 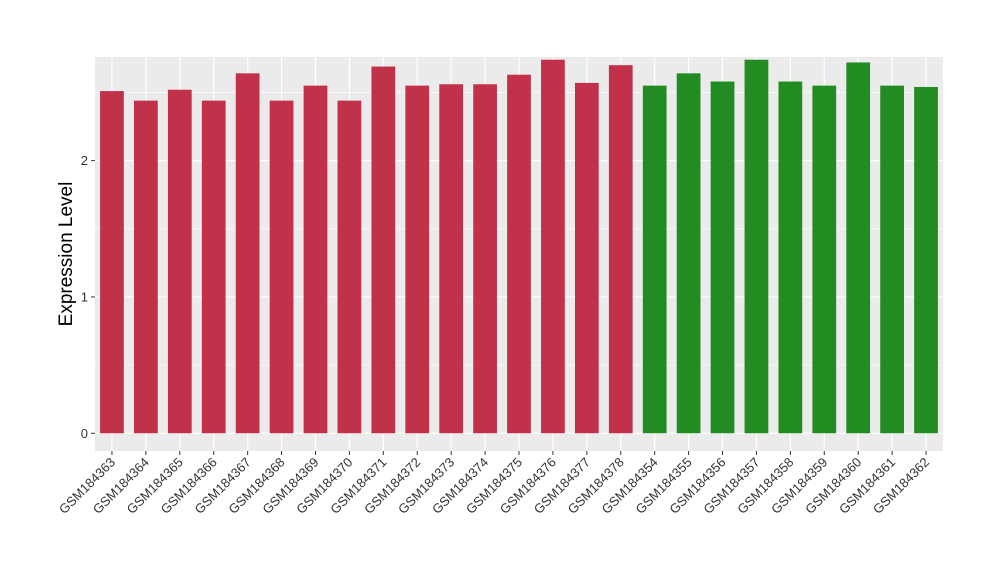 What do you see at coordinates (417, 259) in the screenshot?
I see `bar-GSM184372` at bounding box center [417, 259].